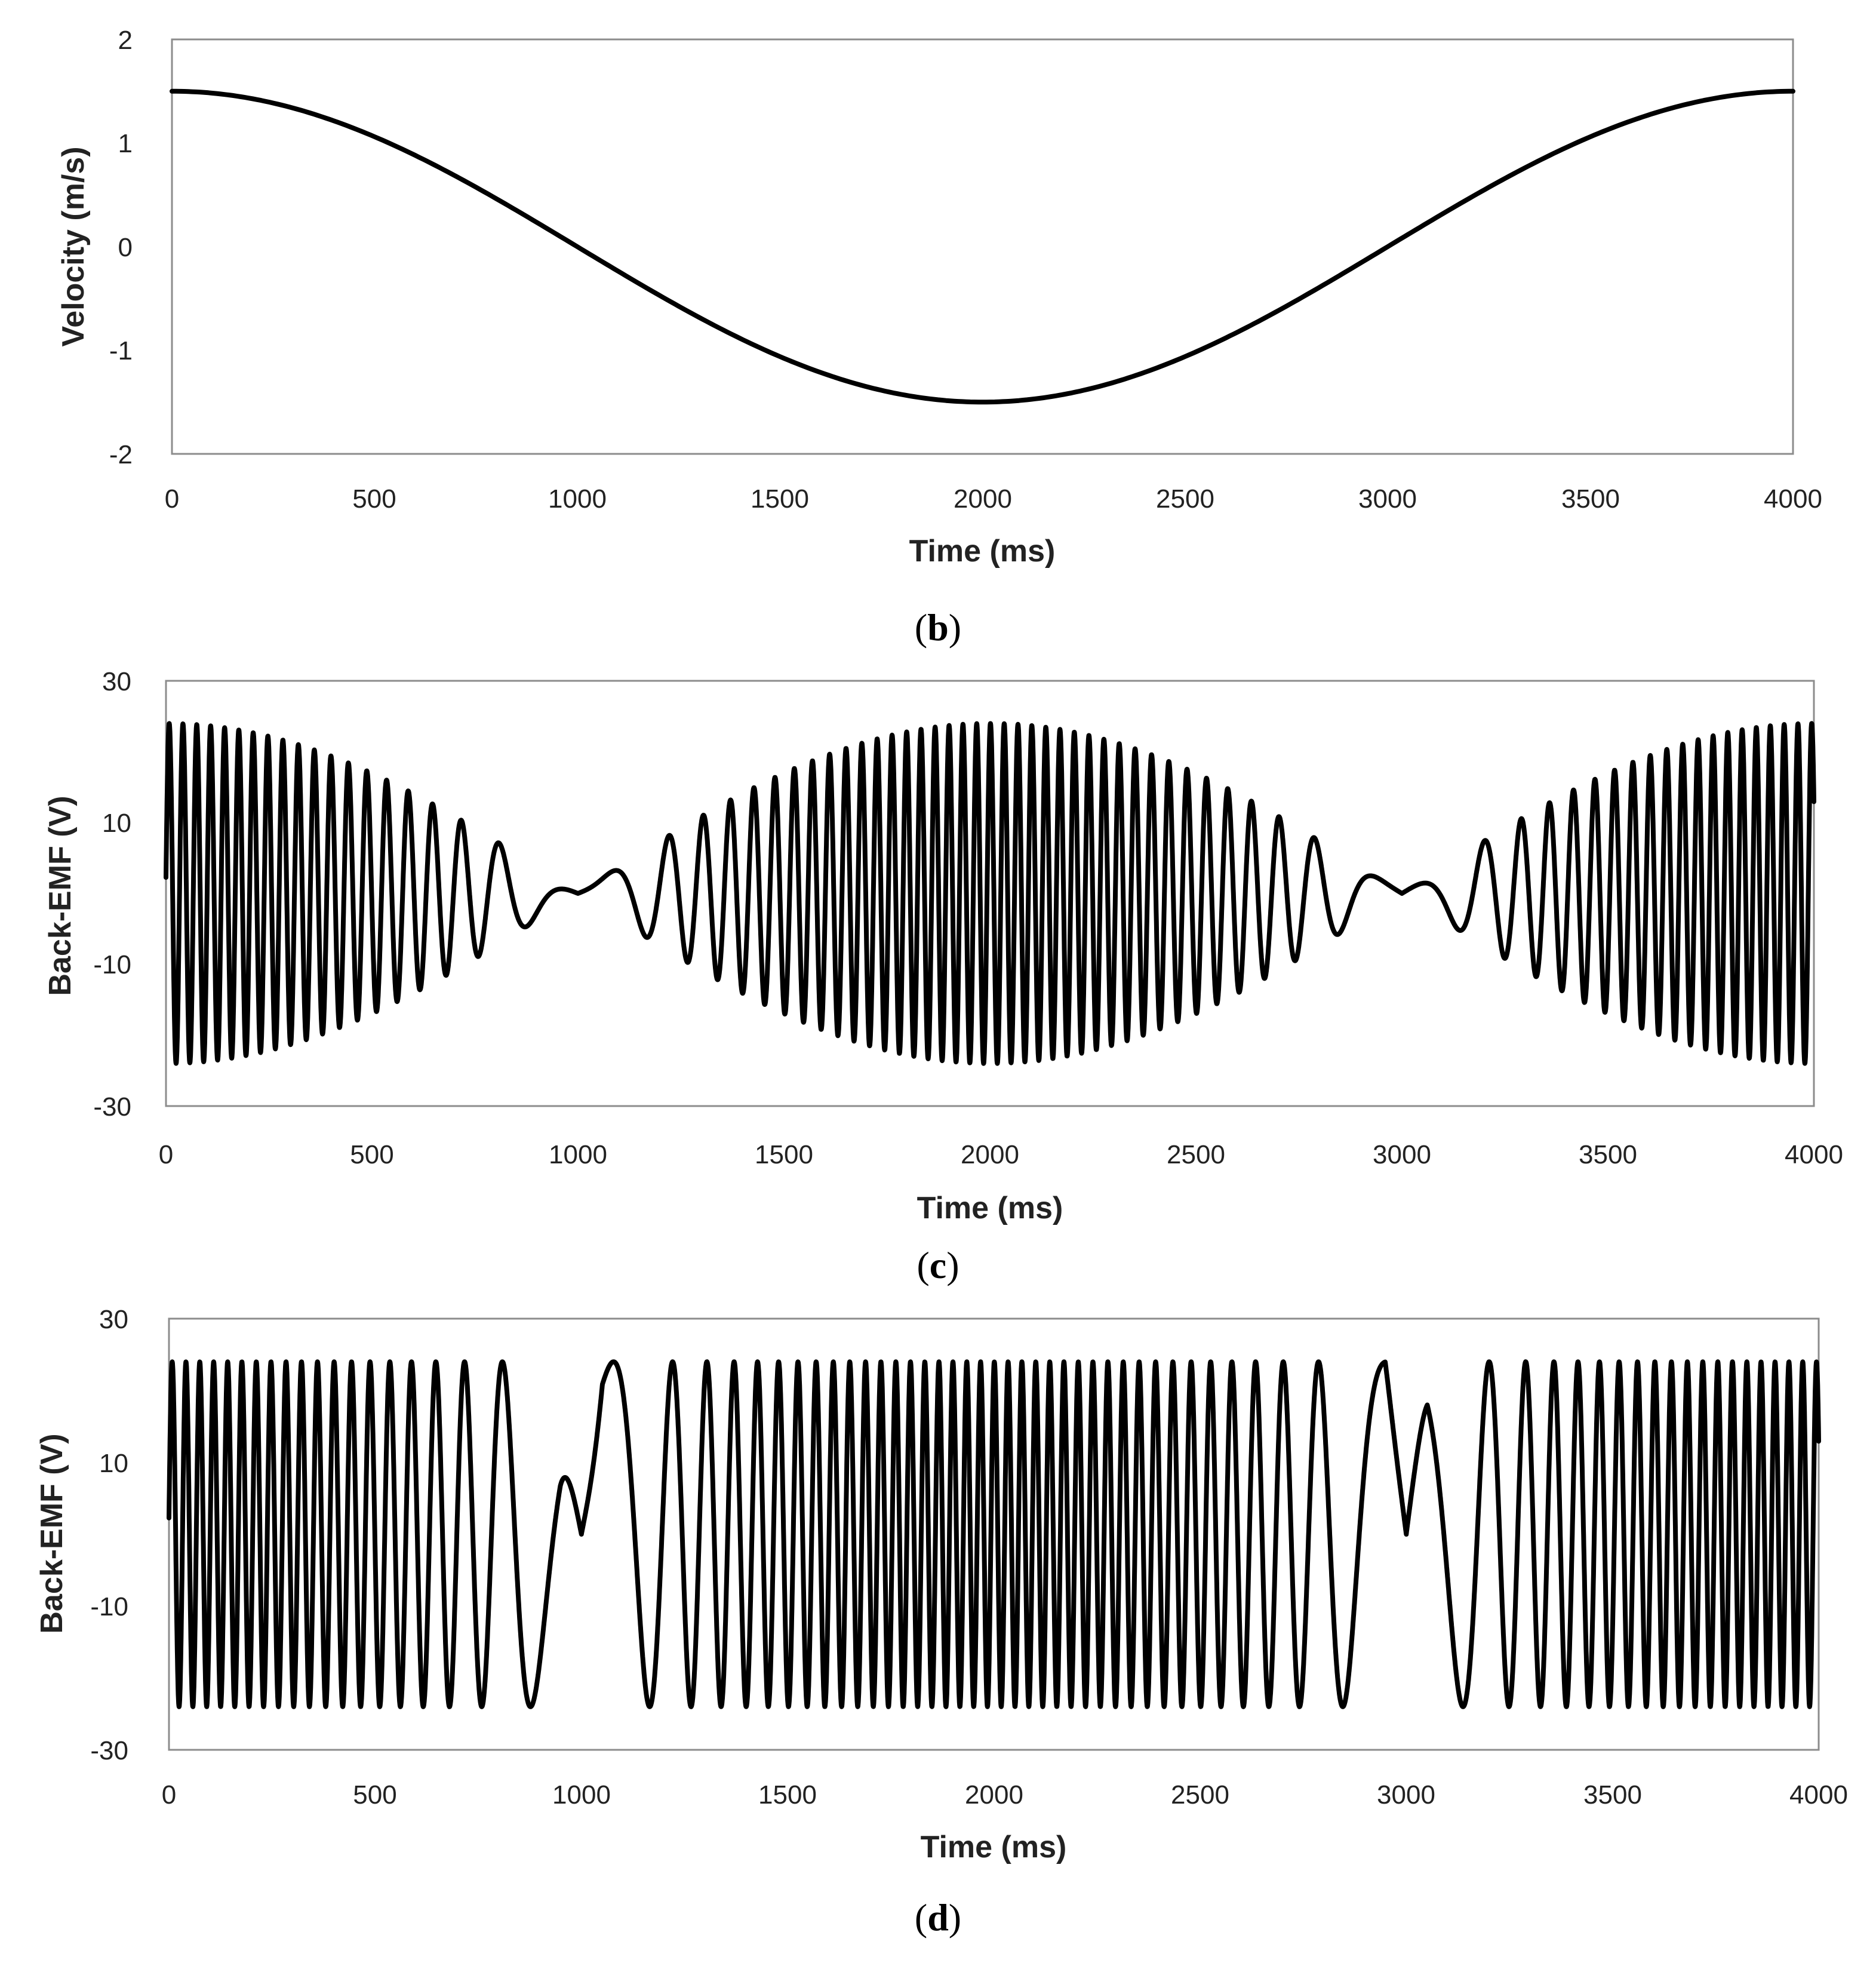 This screenshot has width=1876, height=1972. Describe the element at coordinates (109, 1535) in the screenshot. I see `y-tick-labels-d: 30 10 -10 -30` at that location.